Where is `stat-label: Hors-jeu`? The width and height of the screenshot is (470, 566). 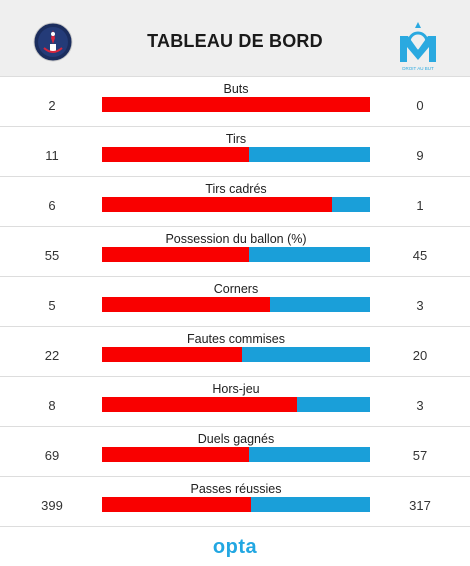 stat-label: Hors-jeu is located at coordinates (236, 389).